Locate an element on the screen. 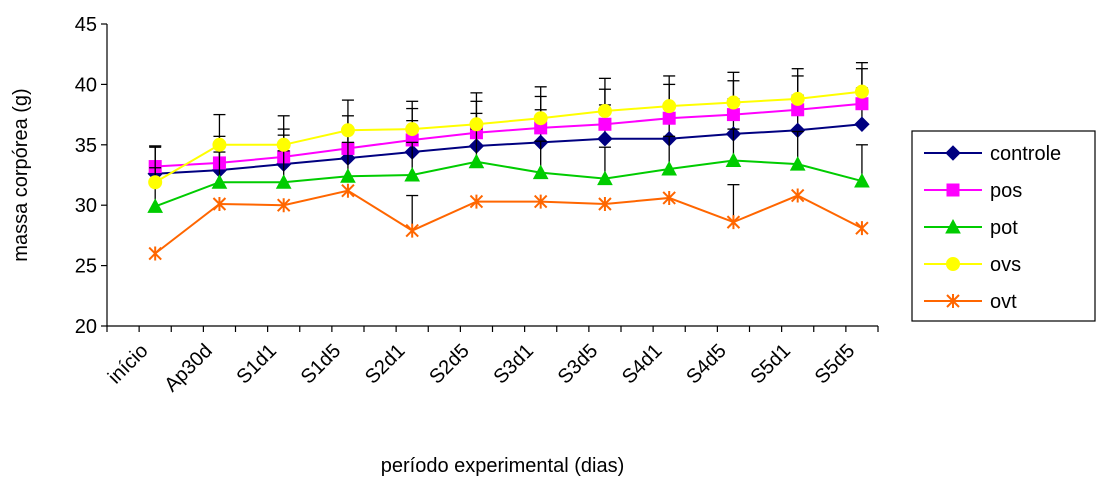  y-tick-label: 25 is located at coordinates (86, 267).